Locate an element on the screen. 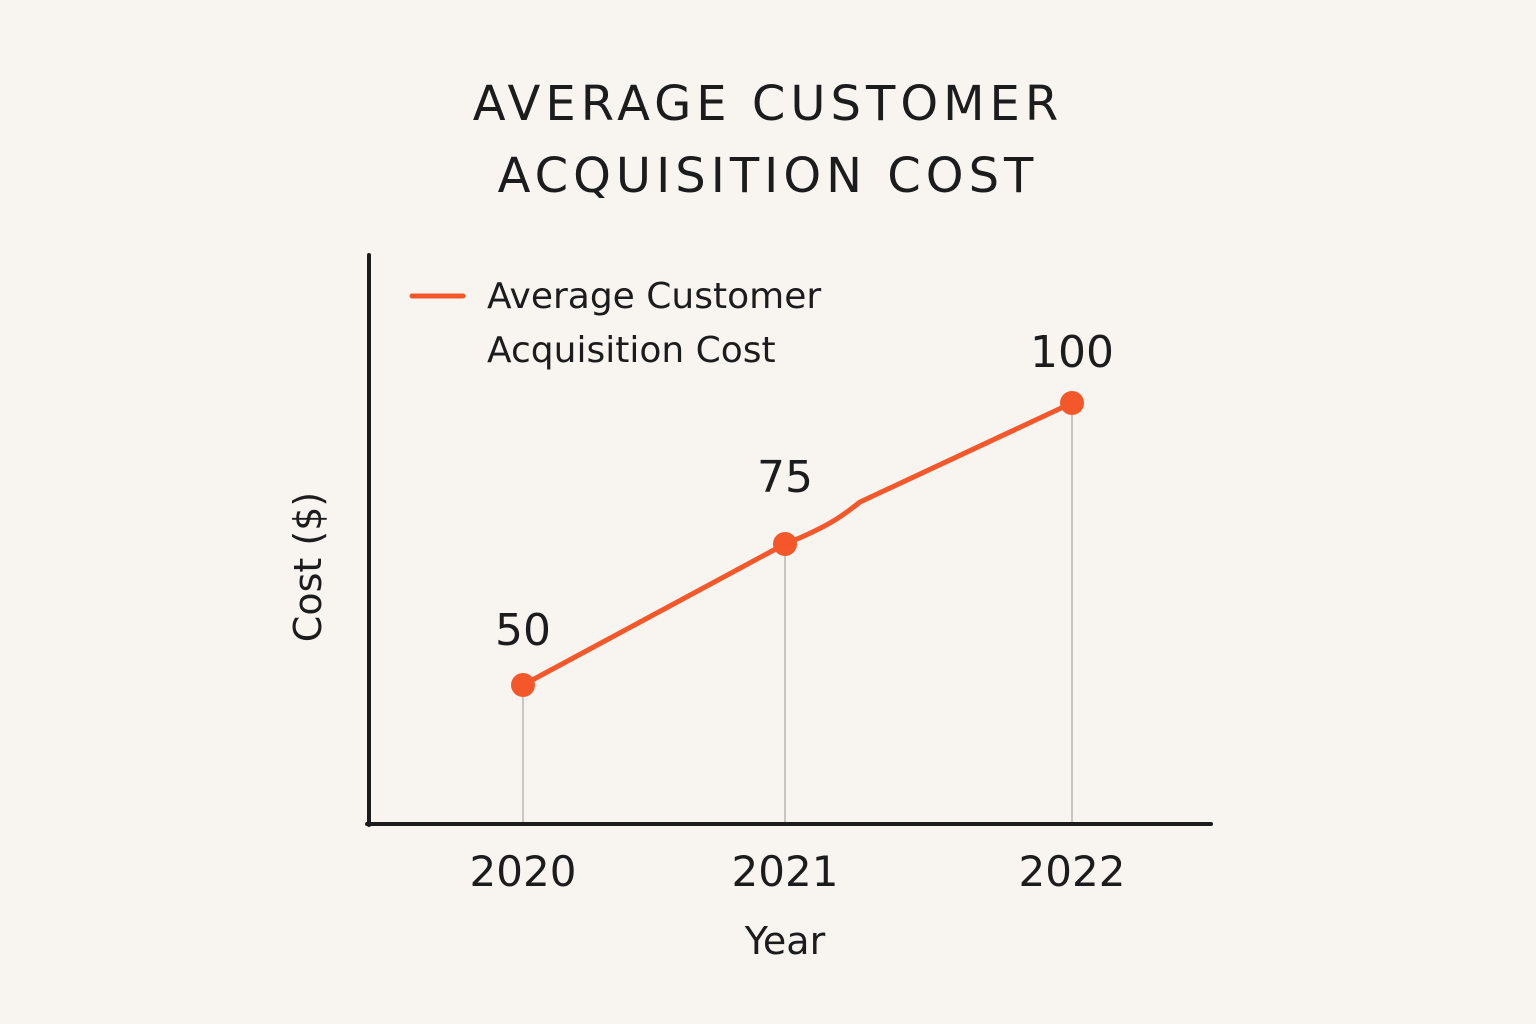 Image resolution: width=1536 pixels, height=1024 pixels. data-label-2022: 100 is located at coordinates (1072, 352).